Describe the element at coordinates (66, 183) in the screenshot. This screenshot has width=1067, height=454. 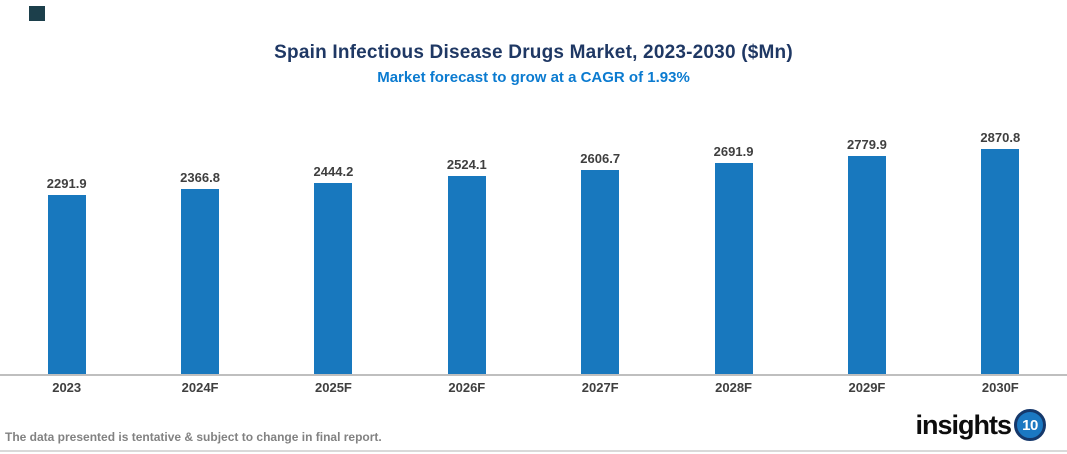
I see `bar-value-label: 2291.9` at that location.